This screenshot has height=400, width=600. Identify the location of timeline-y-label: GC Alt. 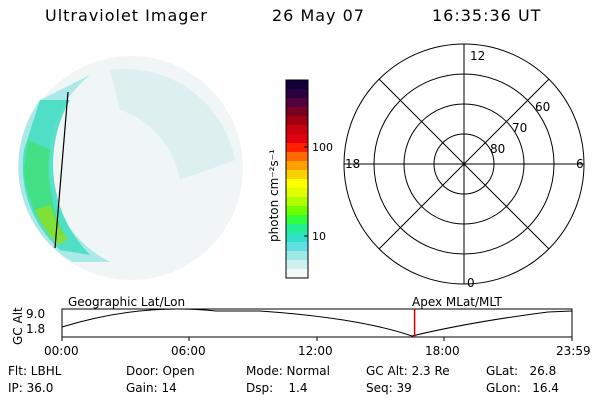
(18, 326).